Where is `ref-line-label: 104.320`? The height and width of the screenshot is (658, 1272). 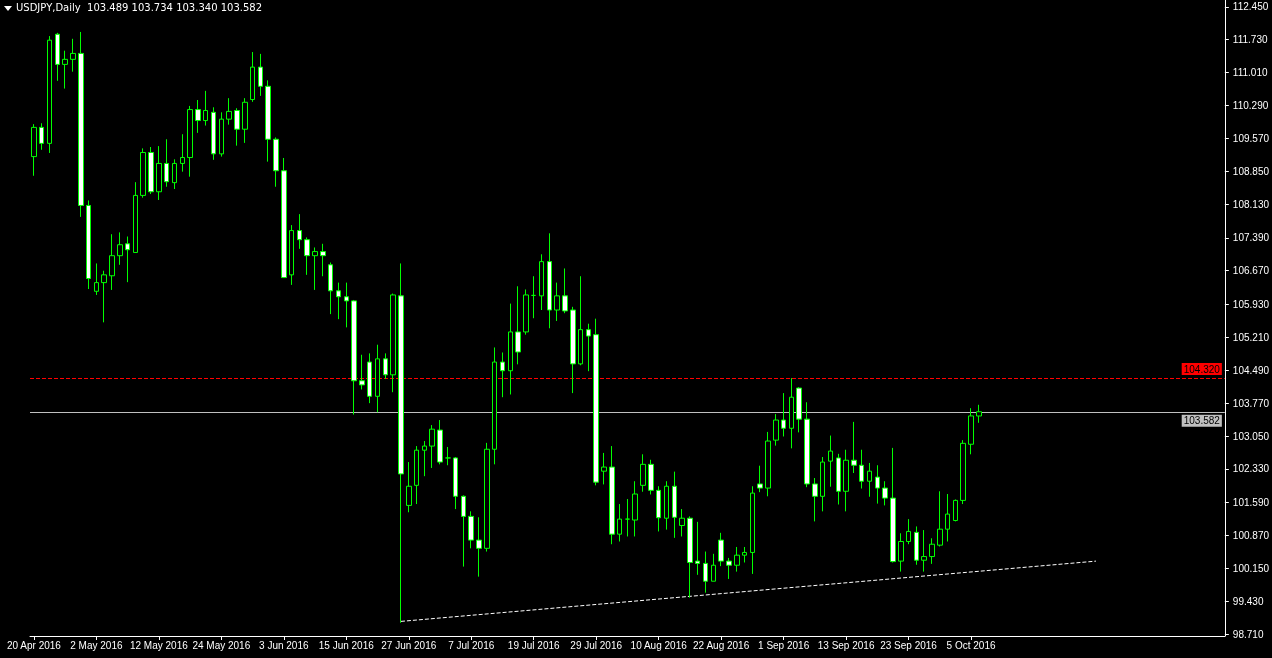
ref-line-label: 104.320 is located at coordinates (1202, 369).